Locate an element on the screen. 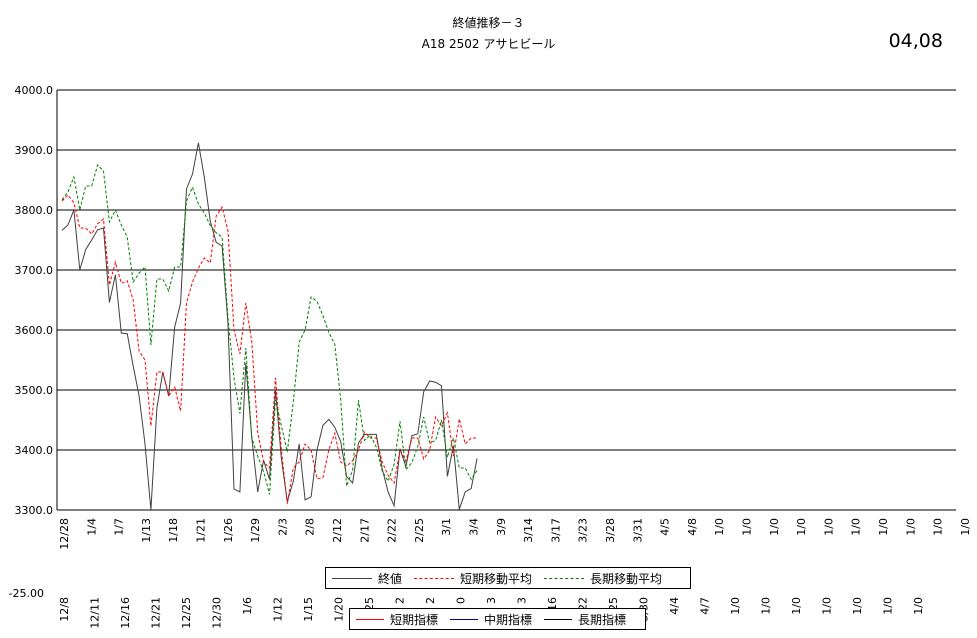  lower-x-tick-label: 4/4 is located at coordinates (674, 606).